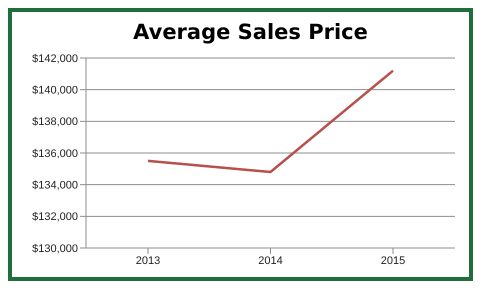 The width and height of the screenshot is (485, 293). I want to click on x-tick-label: 2013, so click(148, 260).